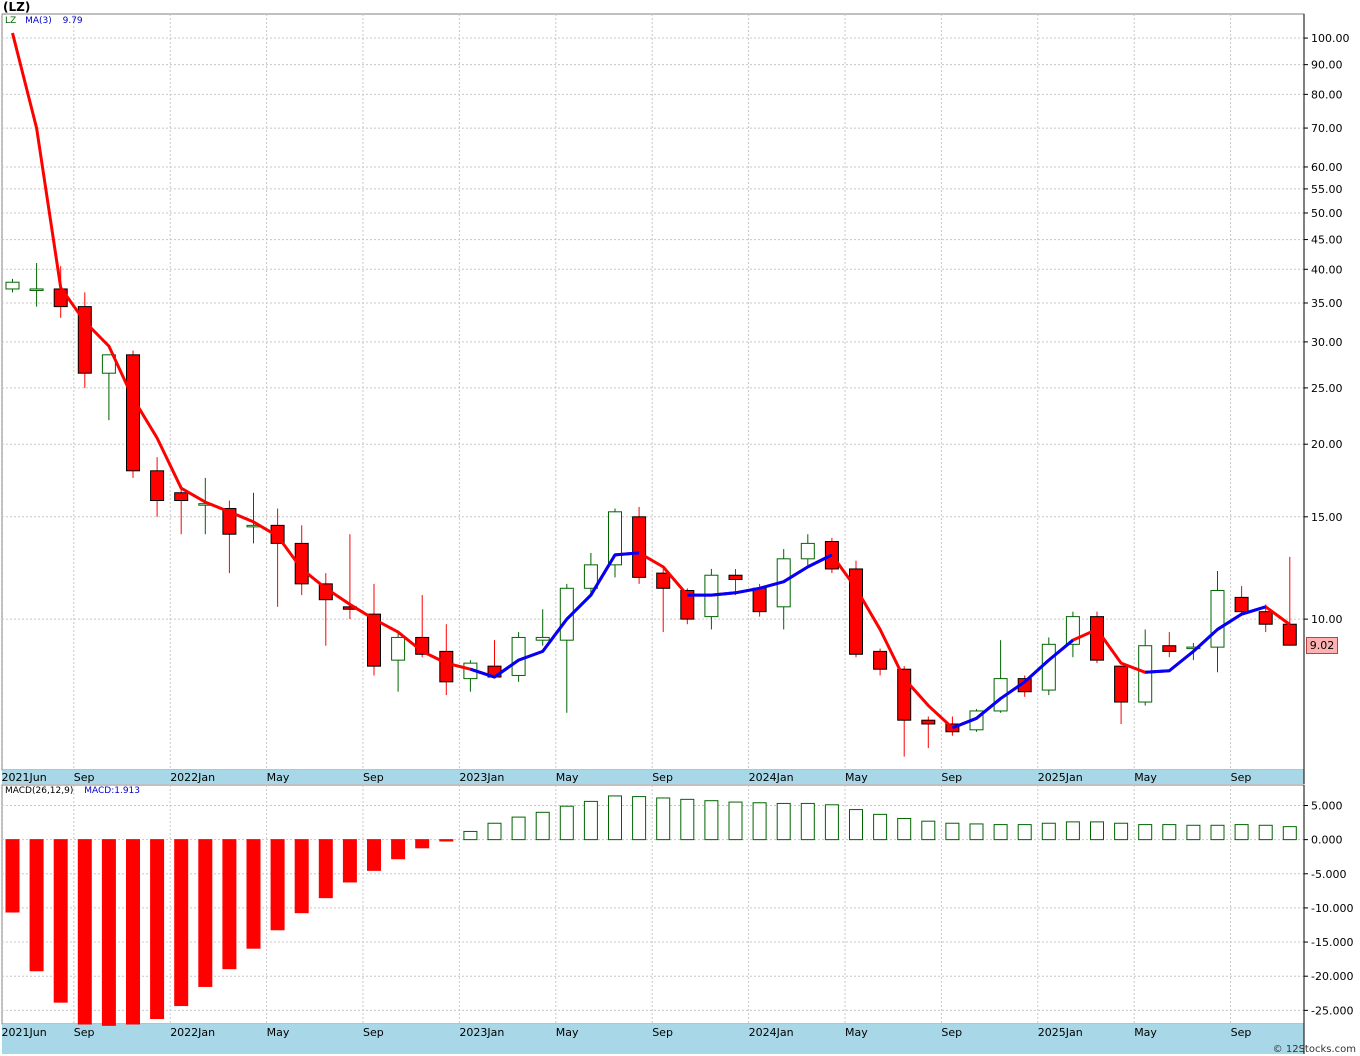  What do you see at coordinates (24, 1032) in the screenshot?
I see `macd-x-tick-label: 2021Jun` at bounding box center [24, 1032].